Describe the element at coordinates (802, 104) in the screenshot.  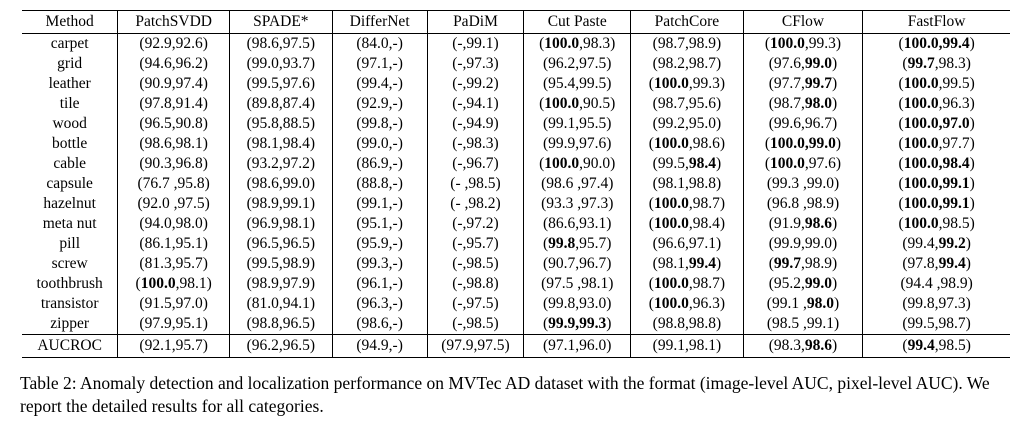
I see `result-cell: (98.7,98.0)` at that location.